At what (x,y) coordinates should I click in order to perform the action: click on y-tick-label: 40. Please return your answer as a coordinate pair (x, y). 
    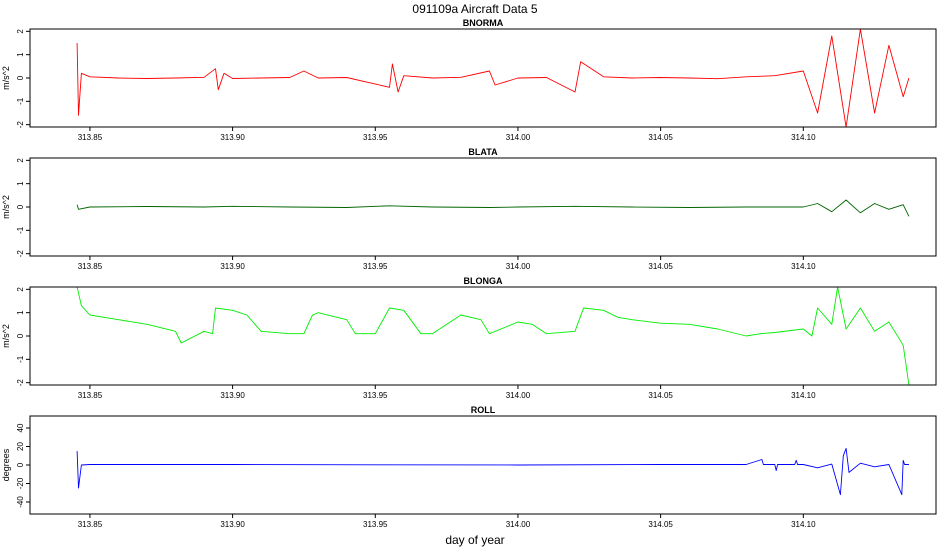
    Looking at the image, I should click on (20, 427).